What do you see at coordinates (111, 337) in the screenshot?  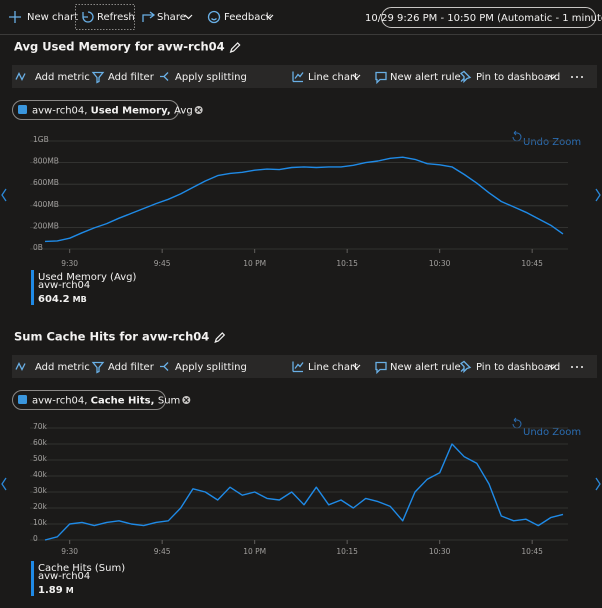 I see `panel-title: Sum Cache Hits for avw-rch04` at bounding box center [111, 337].